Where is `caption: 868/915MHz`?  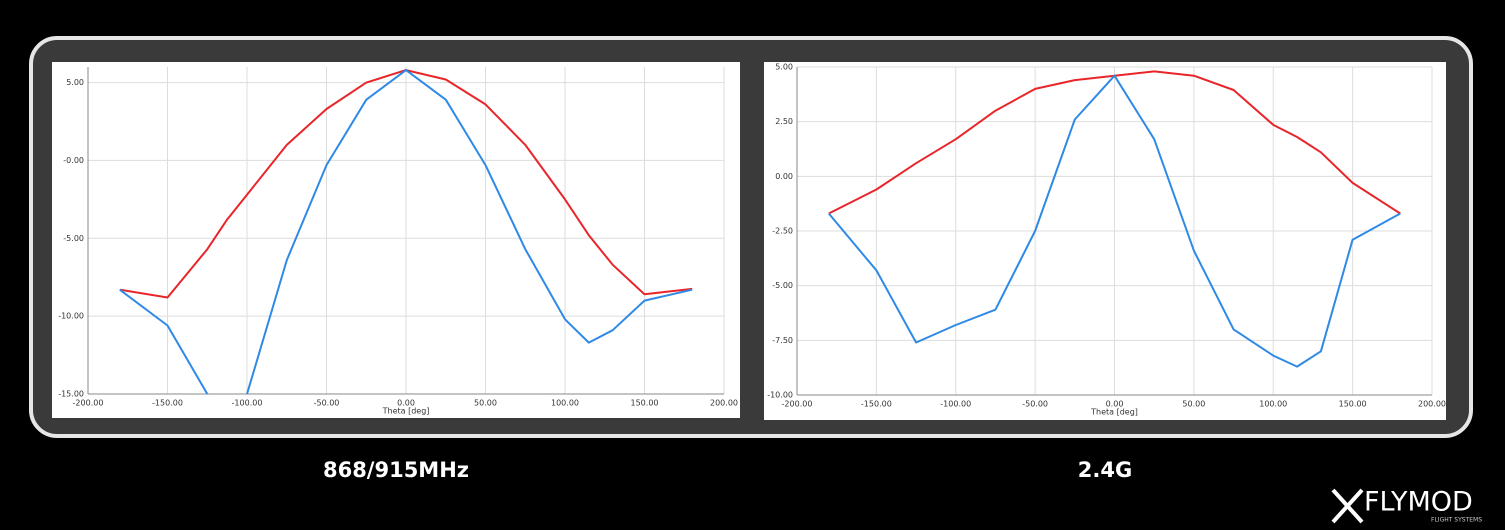
caption: 868/915MHz is located at coordinates (396, 470).